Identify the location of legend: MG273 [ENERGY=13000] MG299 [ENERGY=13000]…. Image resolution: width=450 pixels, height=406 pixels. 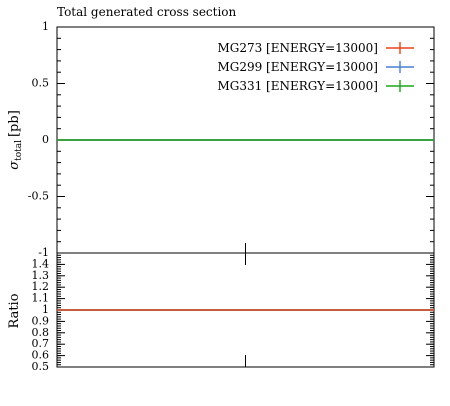
(315, 67).